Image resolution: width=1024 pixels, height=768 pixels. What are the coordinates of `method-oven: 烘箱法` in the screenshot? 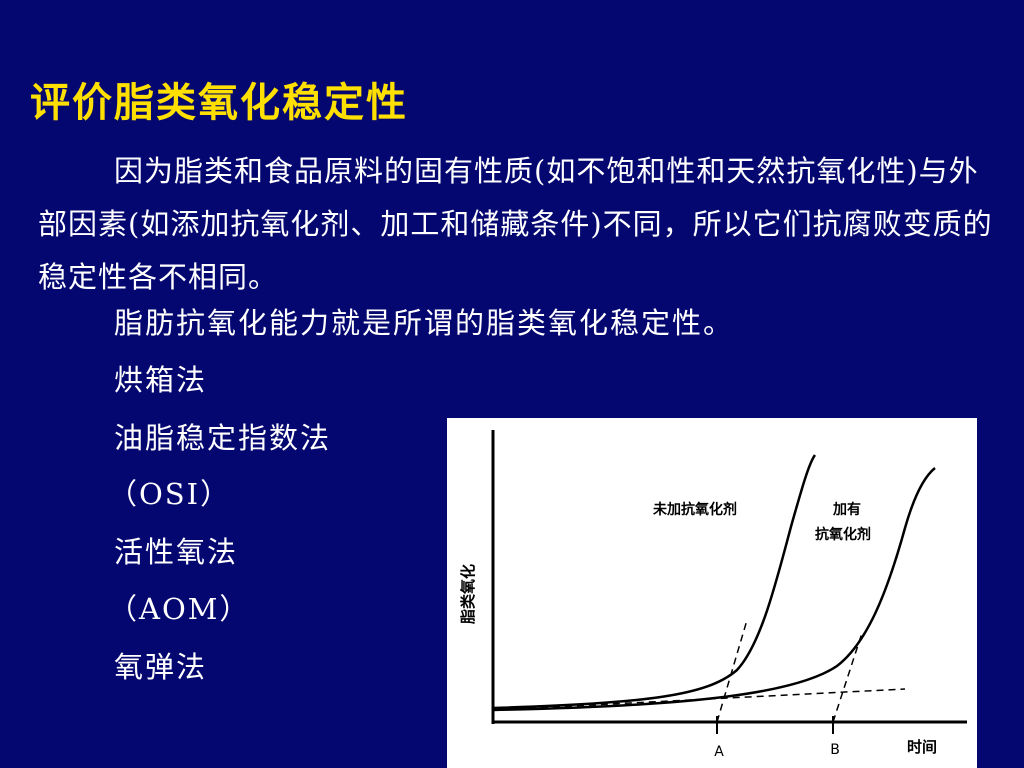 It's located at (161, 380).